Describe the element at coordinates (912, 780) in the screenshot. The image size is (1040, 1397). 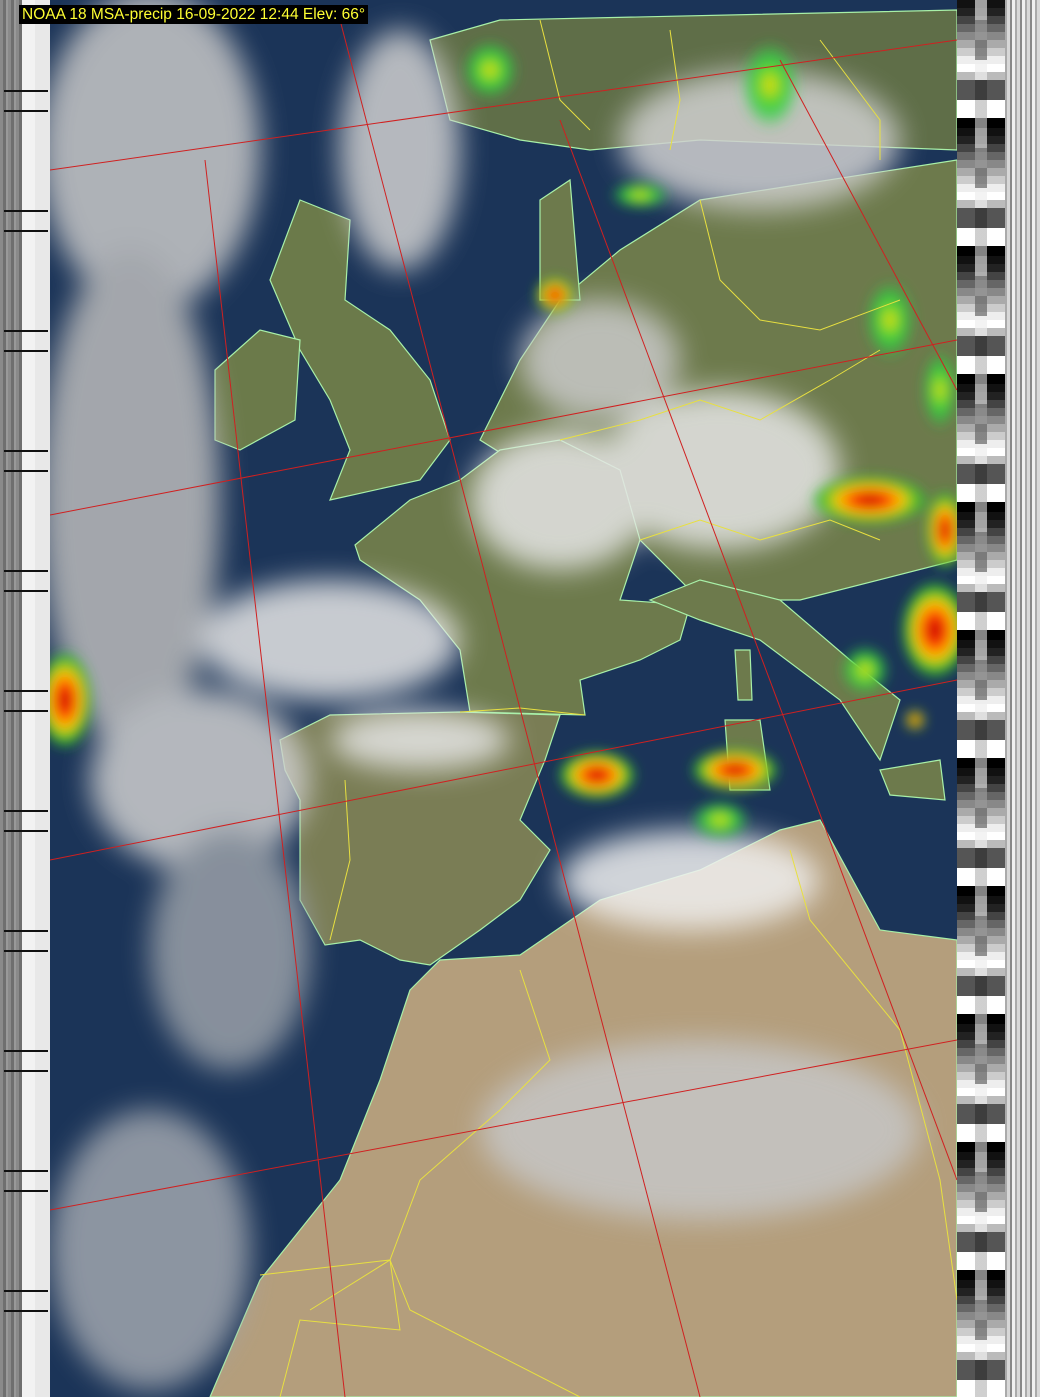
I see `sicily` at that location.